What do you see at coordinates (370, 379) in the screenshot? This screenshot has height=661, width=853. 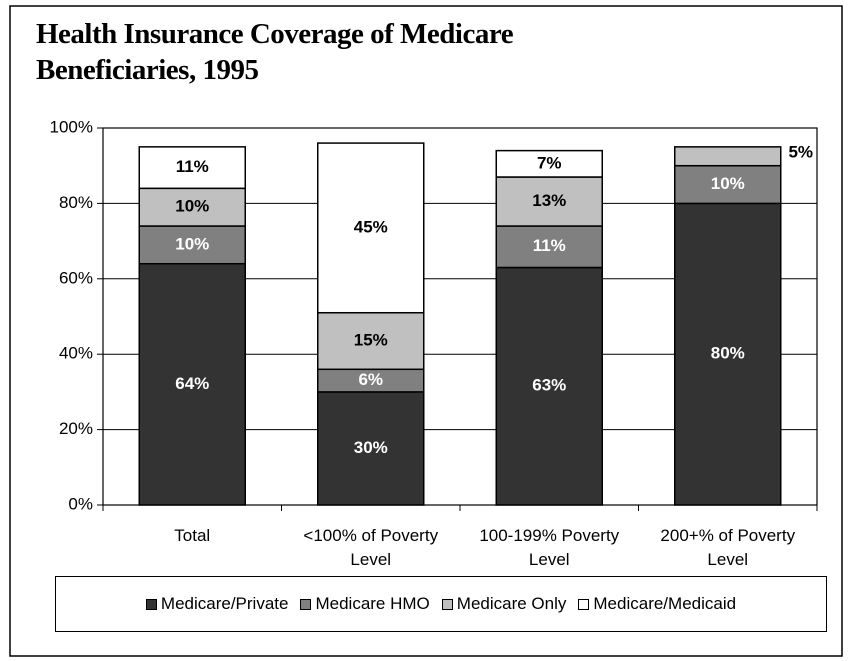 I see `data-label: 6%` at bounding box center [370, 379].